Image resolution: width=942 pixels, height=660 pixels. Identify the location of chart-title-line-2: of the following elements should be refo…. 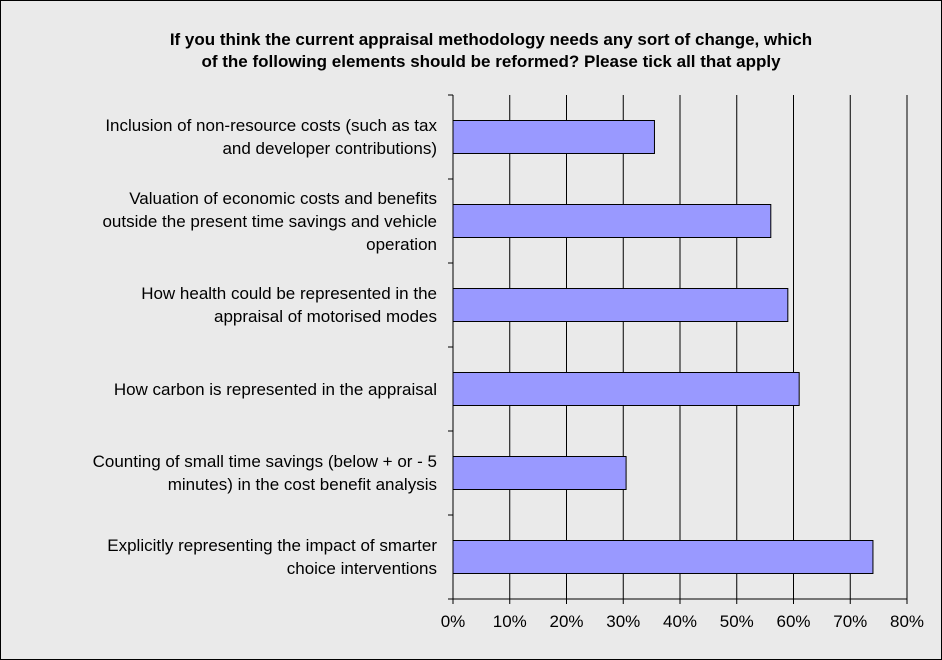
(491, 61).